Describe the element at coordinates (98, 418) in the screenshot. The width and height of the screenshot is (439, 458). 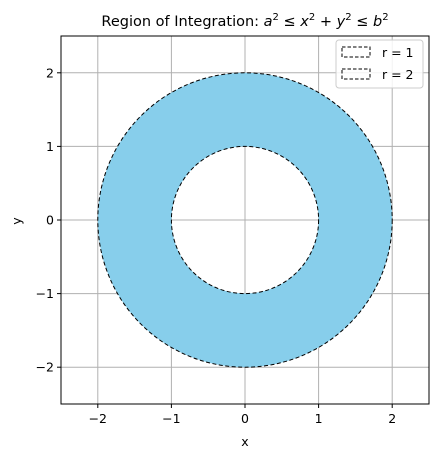
I see `x-tick-label-0: −2` at that location.